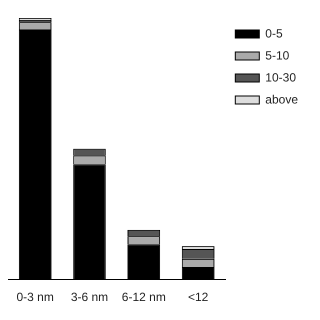  I want to click on x-tick-label: 6-12 nm, so click(144, 297).